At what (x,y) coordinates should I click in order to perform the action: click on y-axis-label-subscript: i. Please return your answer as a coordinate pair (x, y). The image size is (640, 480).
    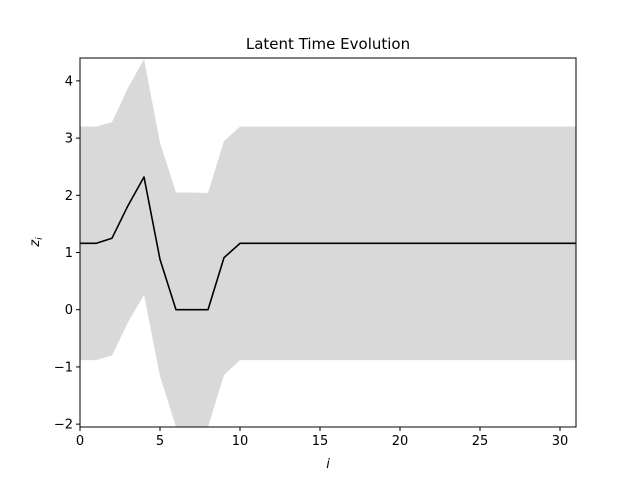
    Looking at the image, I should click on (40, 238).